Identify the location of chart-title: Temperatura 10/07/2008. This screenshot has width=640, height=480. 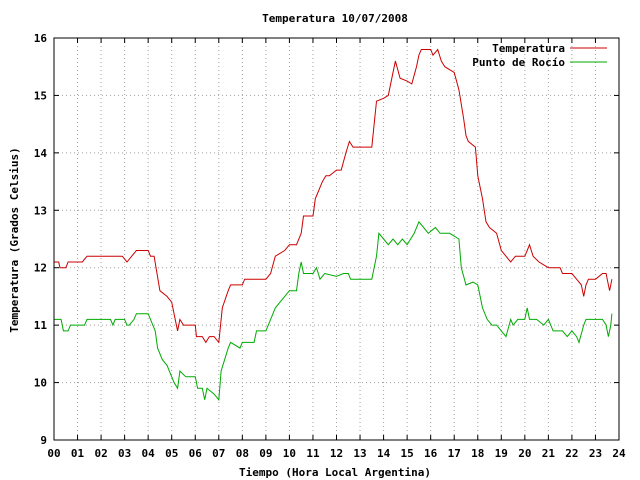
(335, 18).